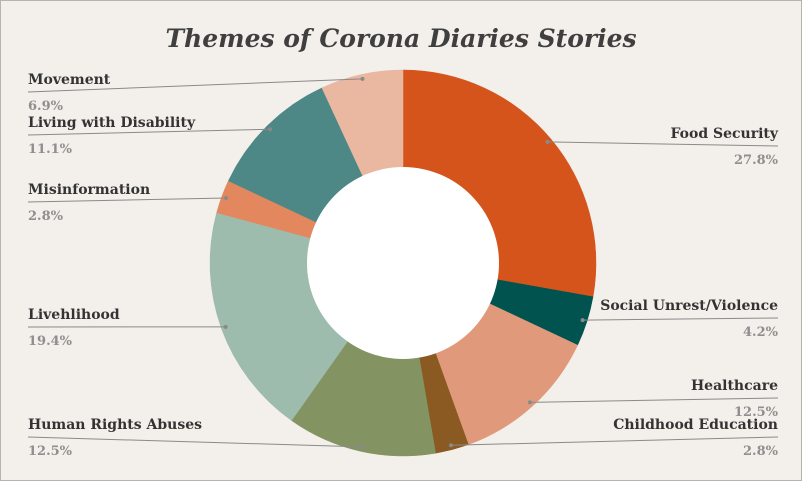 Image resolution: width=802 pixels, height=481 pixels. Describe the element at coordinates (50, 341) in the screenshot. I see `value-livehlihood: 19.4%` at that location.